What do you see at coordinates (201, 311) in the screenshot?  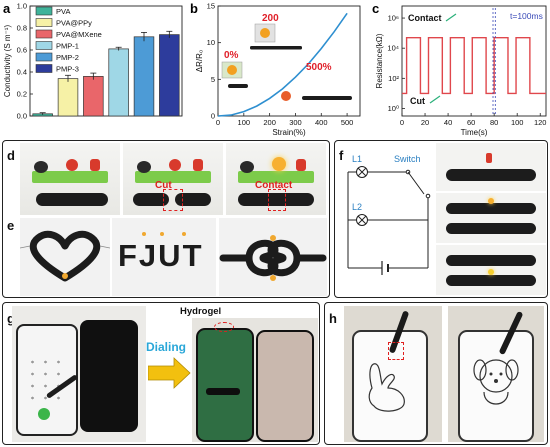 I see `hydrogel-label: Hydrogel` at bounding box center [201, 311].